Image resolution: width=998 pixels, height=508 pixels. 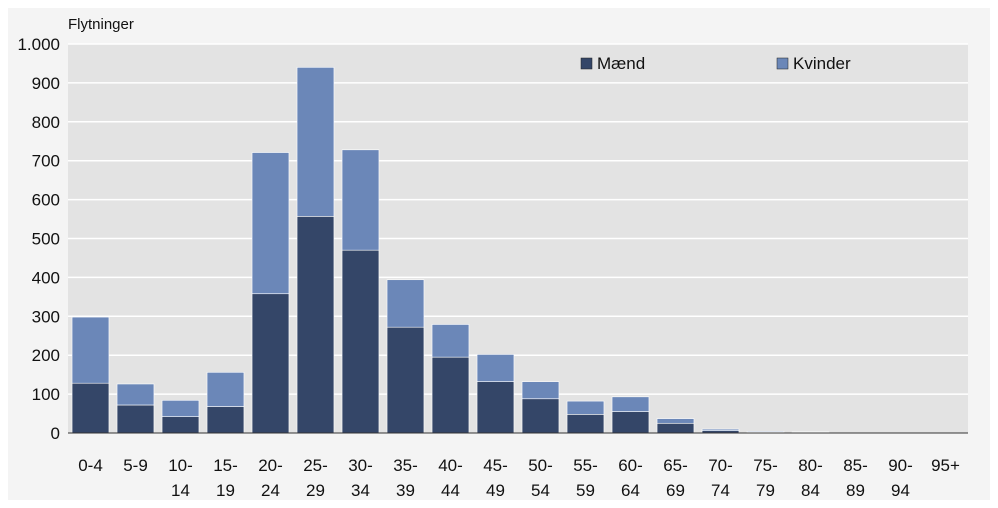 I want to click on x-tick-label: 54, so click(x=540, y=490).